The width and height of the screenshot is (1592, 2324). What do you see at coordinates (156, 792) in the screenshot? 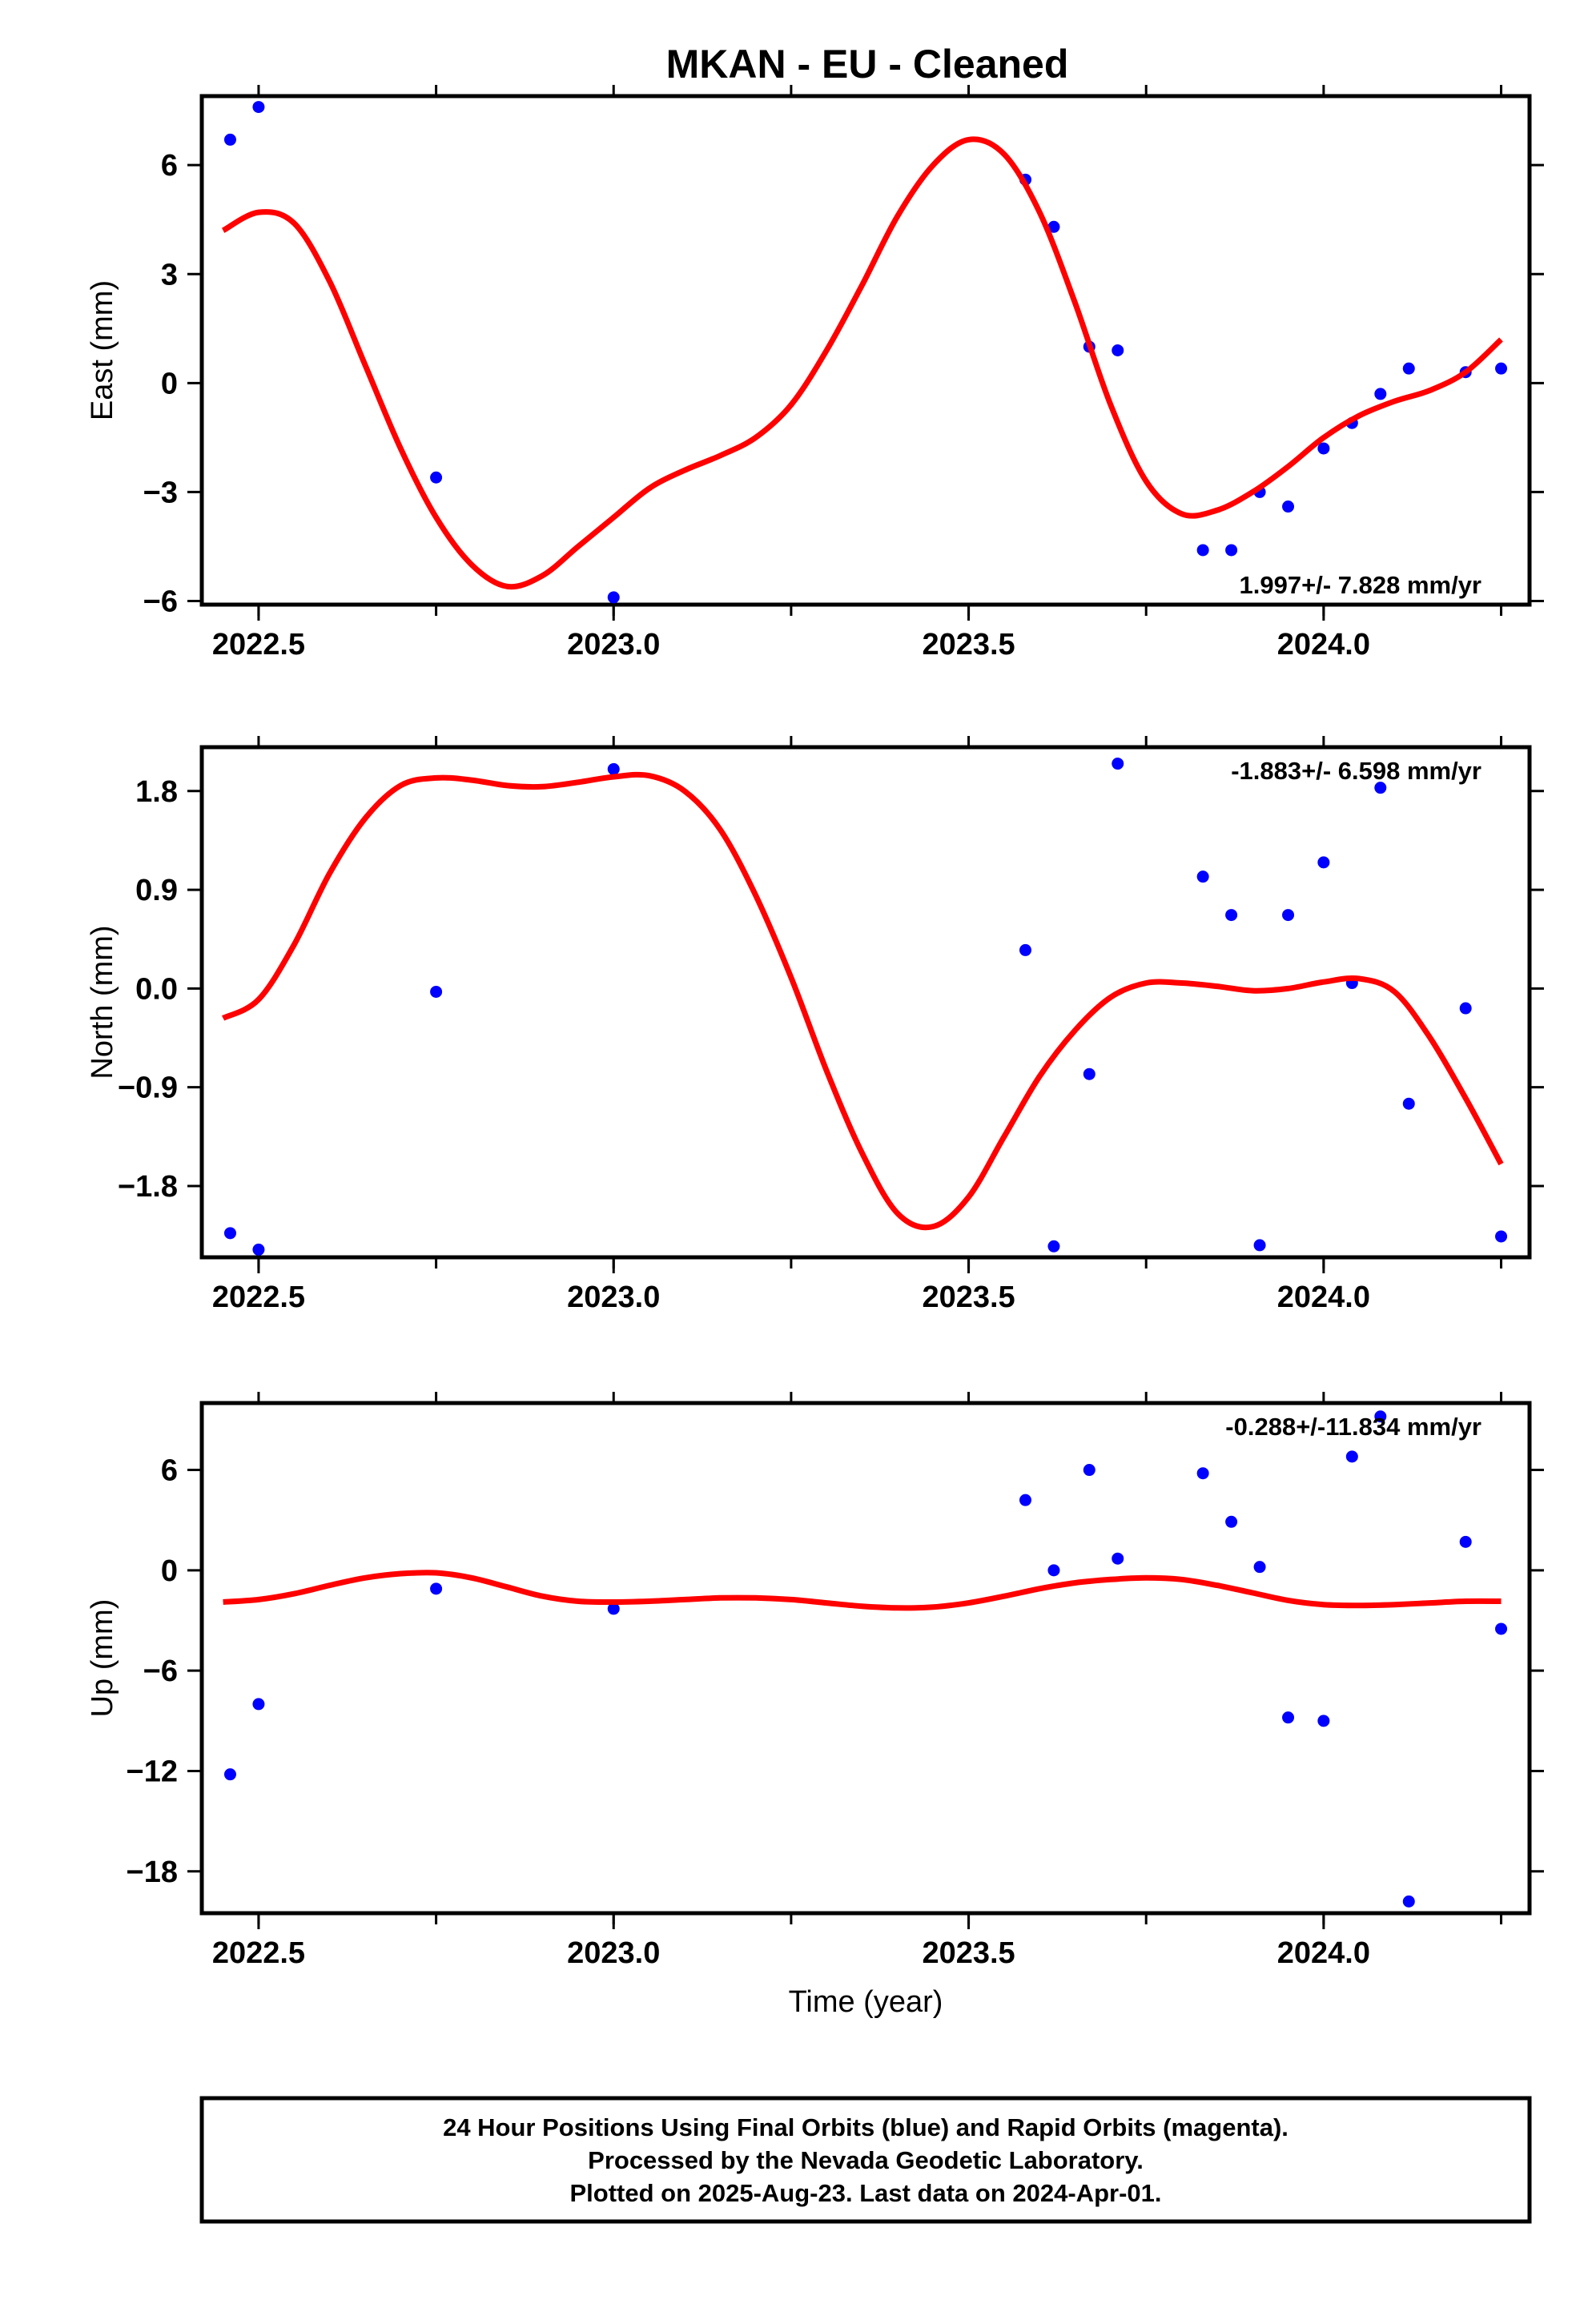
I see `y-tick-label: 1.8` at bounding box center [156, 792].